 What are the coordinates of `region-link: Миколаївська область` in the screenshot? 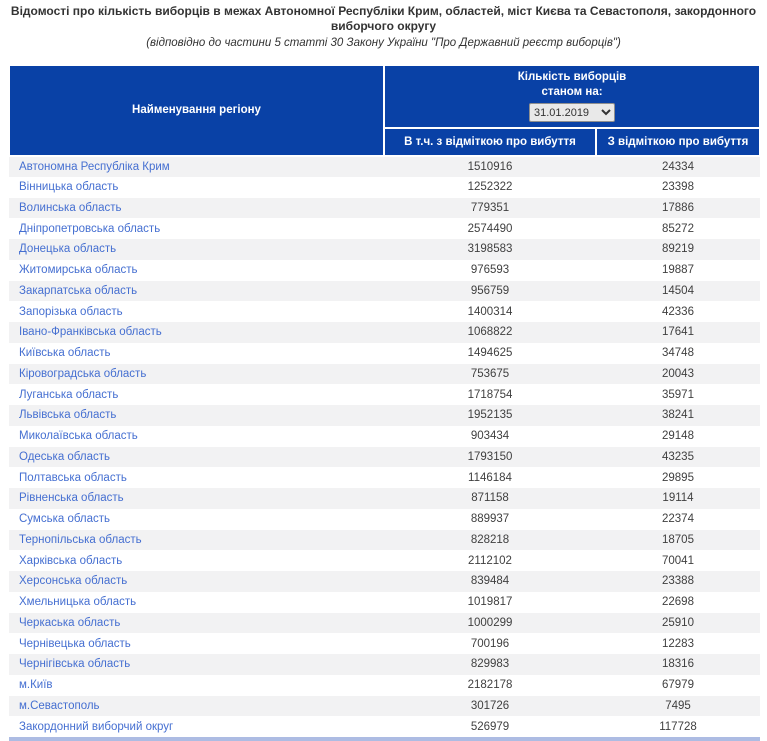 It's located at (78, 436).